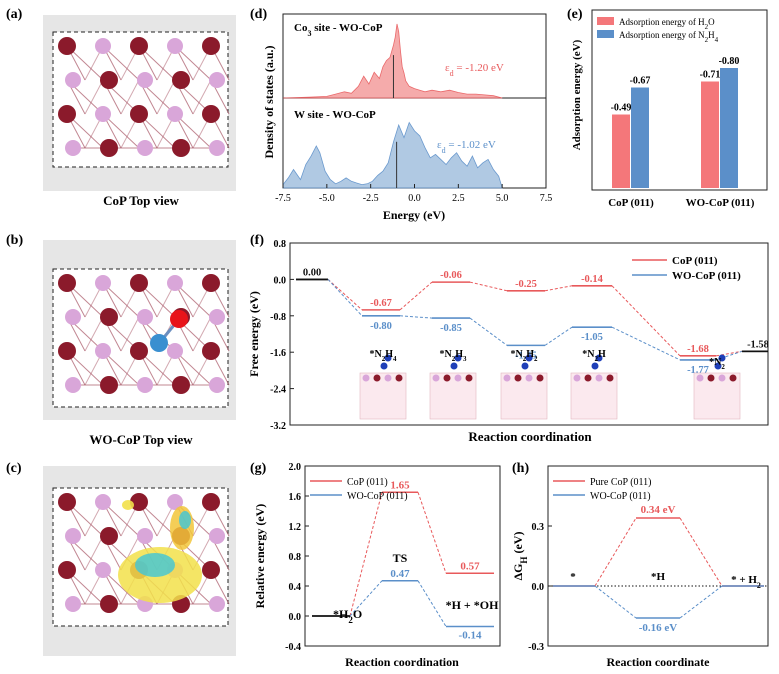  Describe the element at coordinates (327, 198) in the screenshot. I see `x-tick-label: -5.0` at that location.